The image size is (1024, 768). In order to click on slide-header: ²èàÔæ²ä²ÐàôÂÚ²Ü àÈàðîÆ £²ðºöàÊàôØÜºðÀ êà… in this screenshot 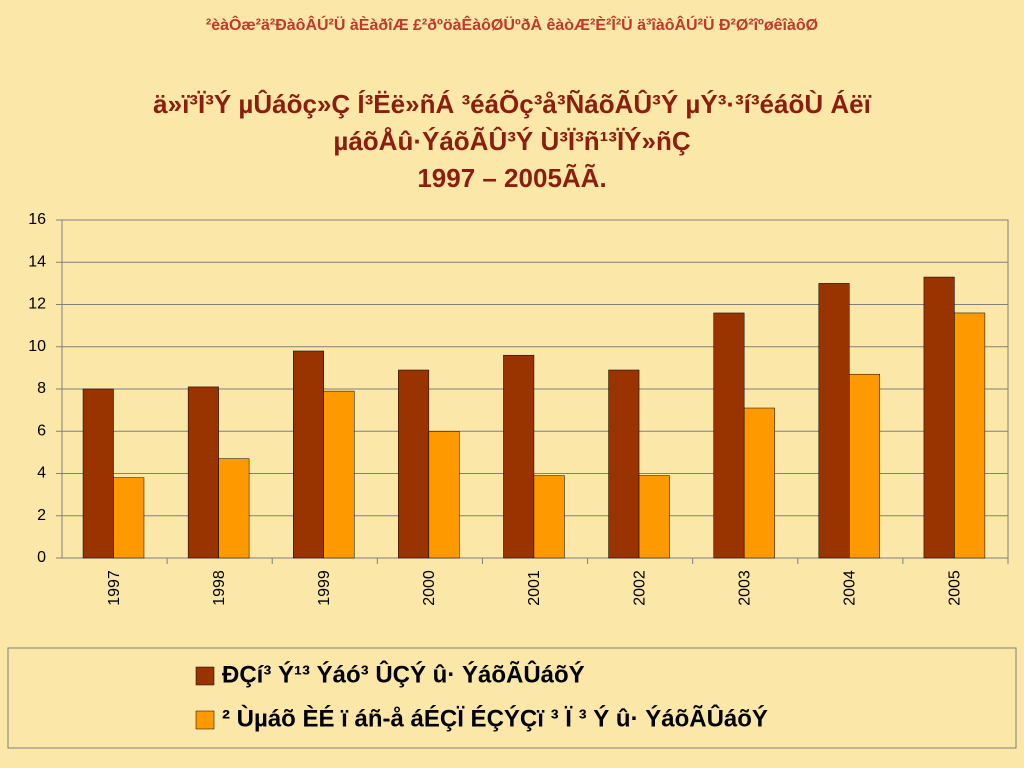, I will do `click(512, 24)`.